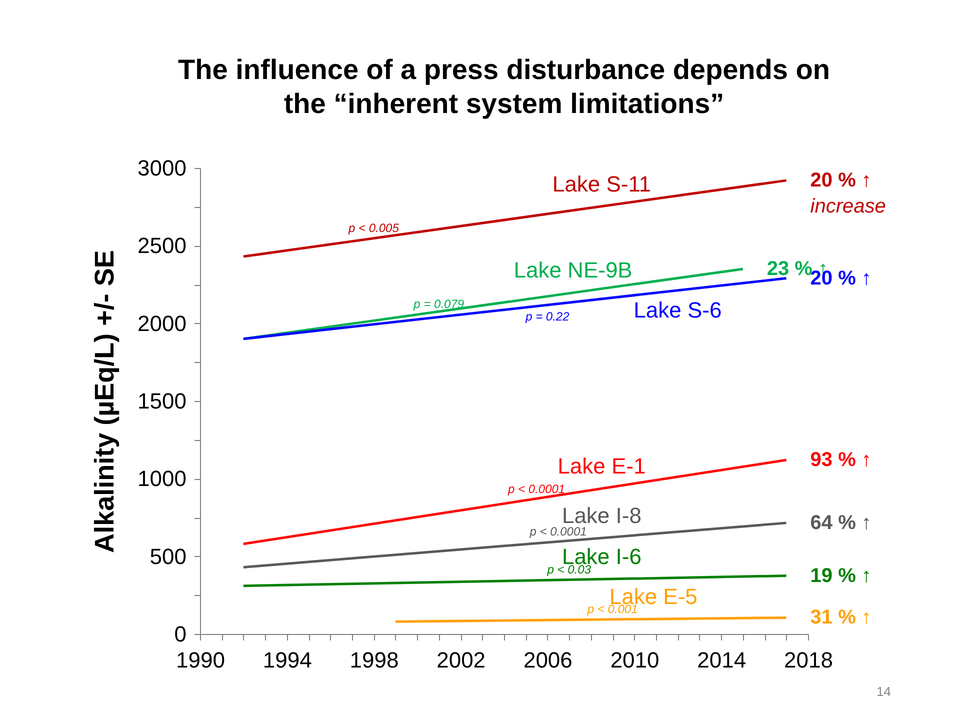  What do you see at coordinates (374, 227) in the screenshot?
I see `annotation: p < 0.005` at bounding box center [374, 227].